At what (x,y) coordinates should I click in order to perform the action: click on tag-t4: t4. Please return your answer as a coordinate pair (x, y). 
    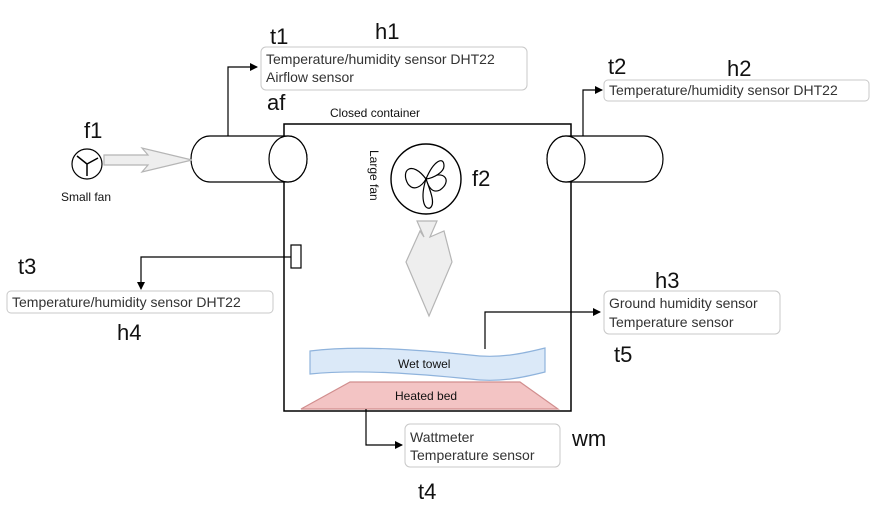
    Looking at the image, I should click on (427, 491).